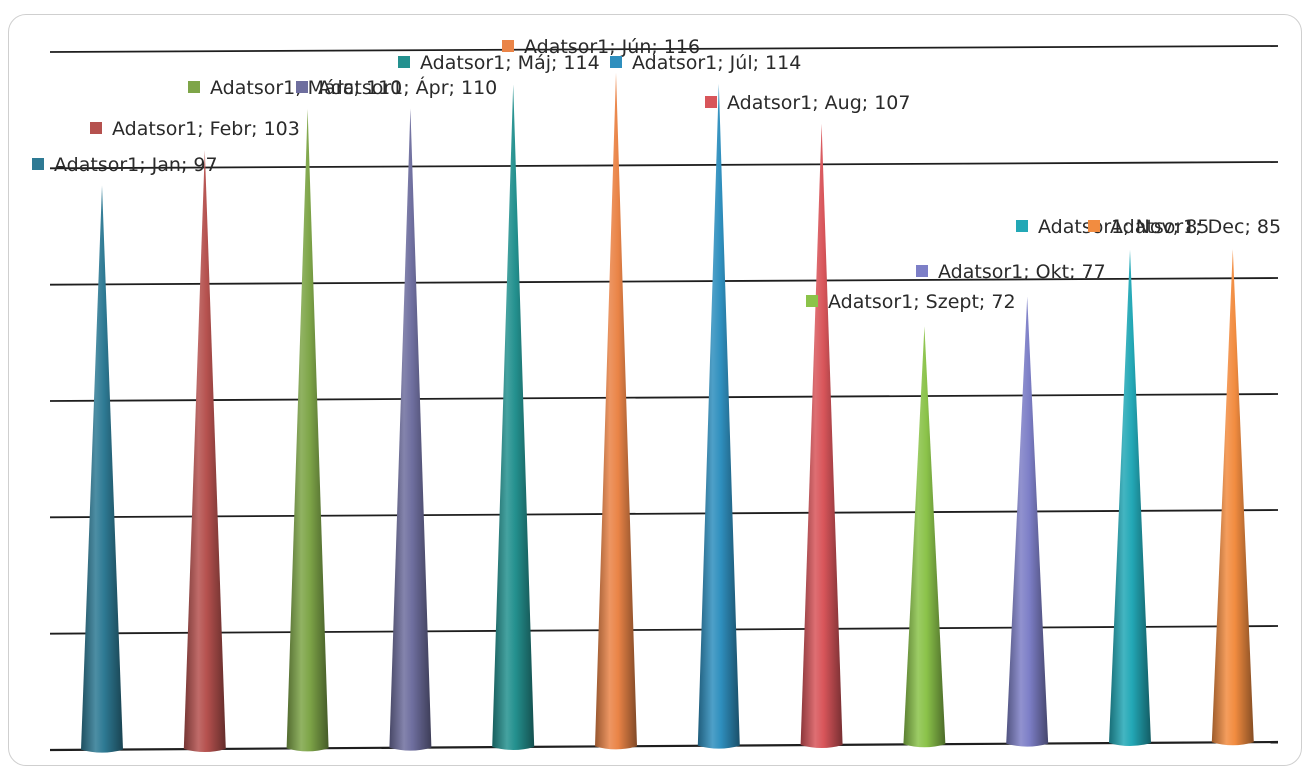 The image size is (1306, 771). Describe the element at coordinates (204, 451) in the screenshot. I see `cone-Febr` at that location.